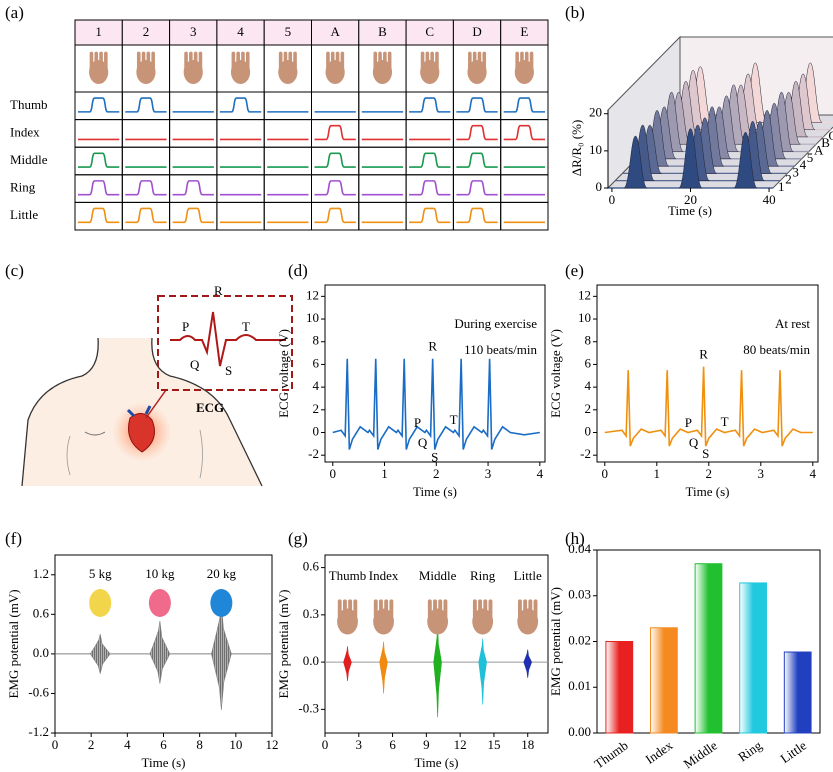 This screenshot has height=772, width=833. I want to click on y-tick-label: 0.03, so click(579, 594).